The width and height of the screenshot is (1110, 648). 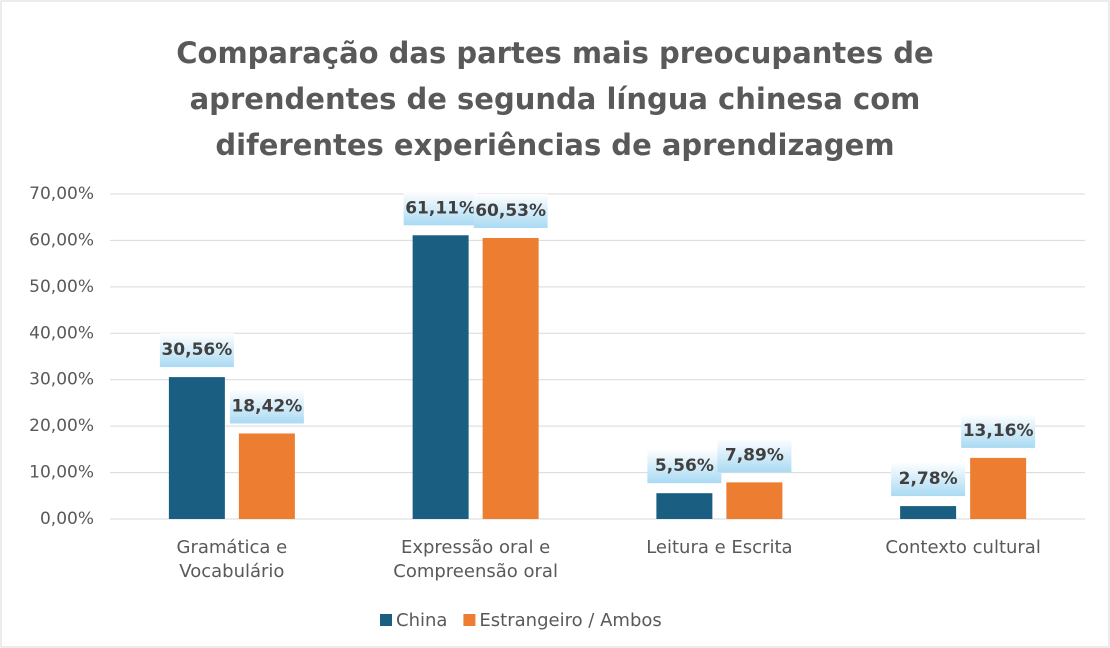 I want to click on data-label: 2,78%, so click(x=928, y=479).